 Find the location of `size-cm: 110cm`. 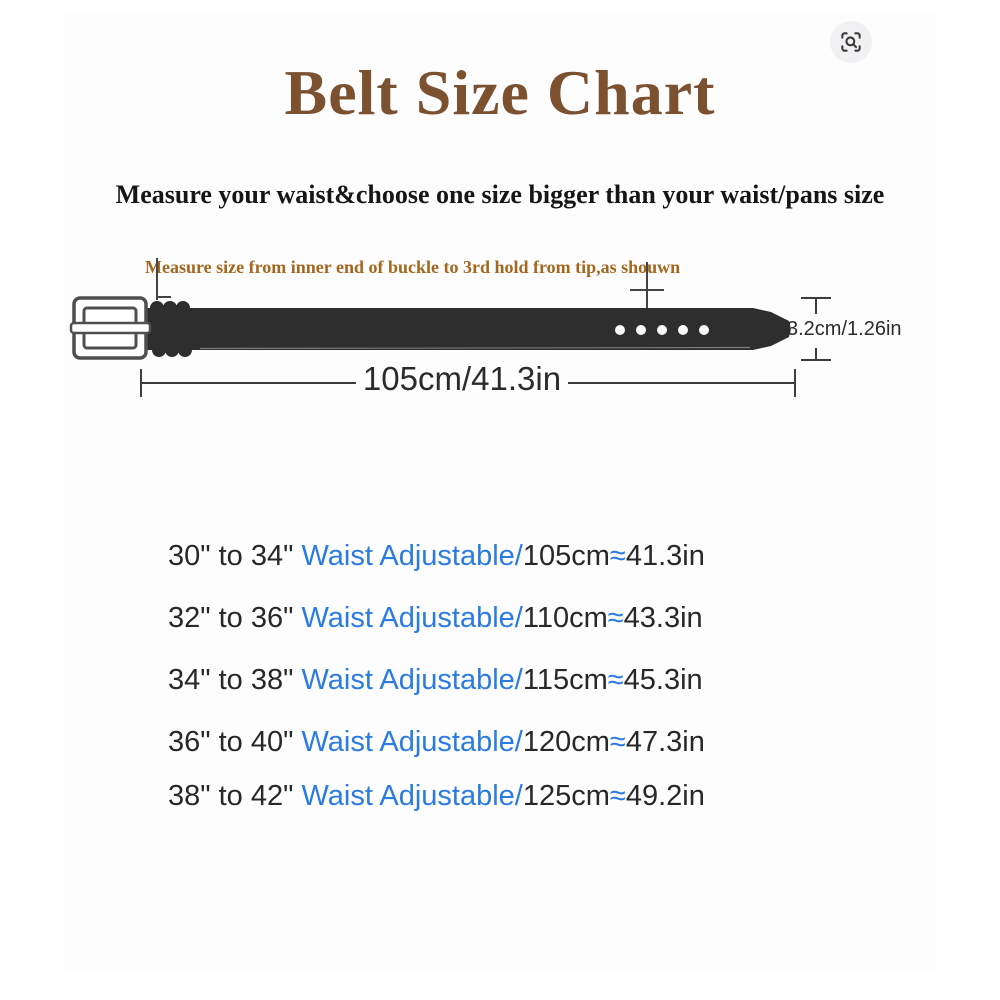

size-cm: 110cm is located at coordinates (565, 618).